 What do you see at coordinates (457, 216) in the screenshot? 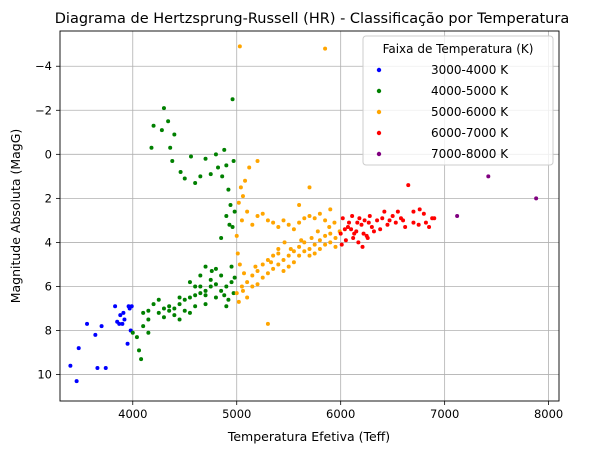
I see `point-7000-8000-k` at bounding box center [457, 216].